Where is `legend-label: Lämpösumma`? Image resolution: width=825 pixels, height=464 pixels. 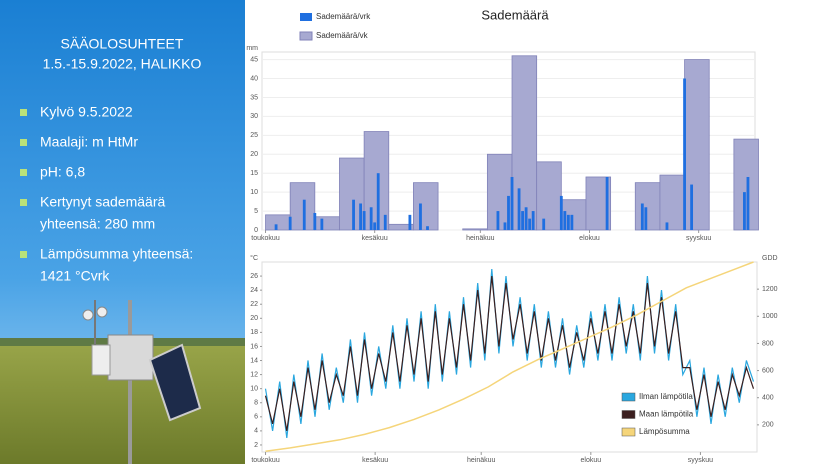
legend-label: Lämpösumma is located at coordinates (664, 431).